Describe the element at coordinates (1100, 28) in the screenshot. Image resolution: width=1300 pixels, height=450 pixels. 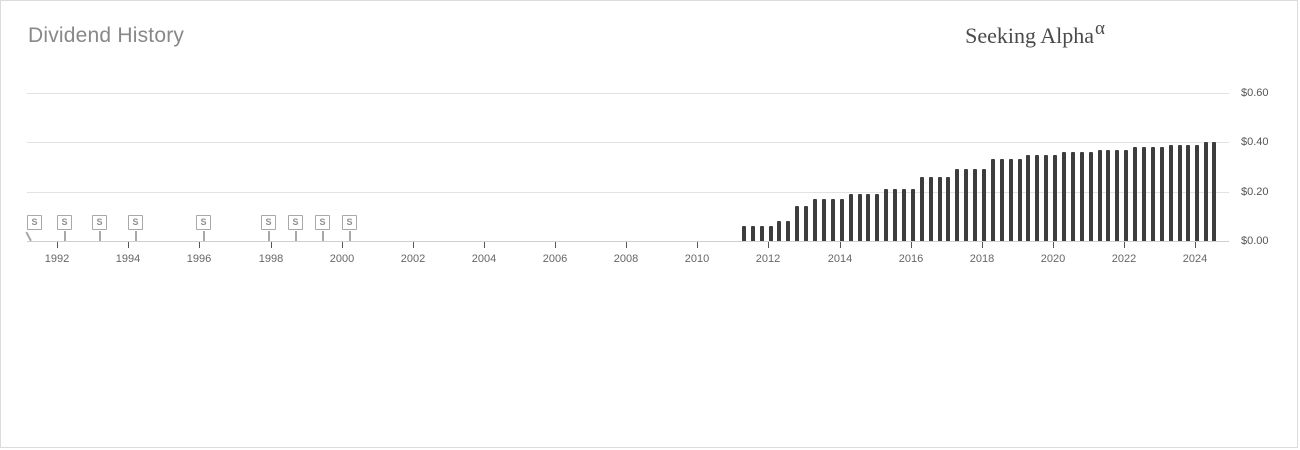
I see `alpha-icon: α` at that location.